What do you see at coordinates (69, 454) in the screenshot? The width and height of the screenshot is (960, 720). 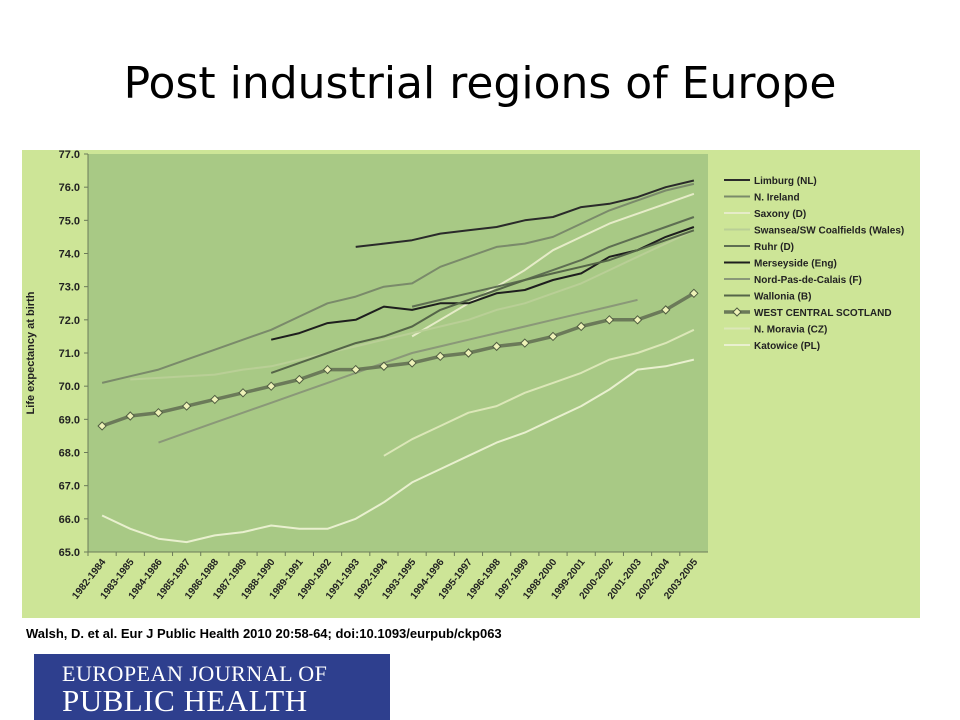 I see `y-tick-label: 68.0` at bounding box center [69, 454].